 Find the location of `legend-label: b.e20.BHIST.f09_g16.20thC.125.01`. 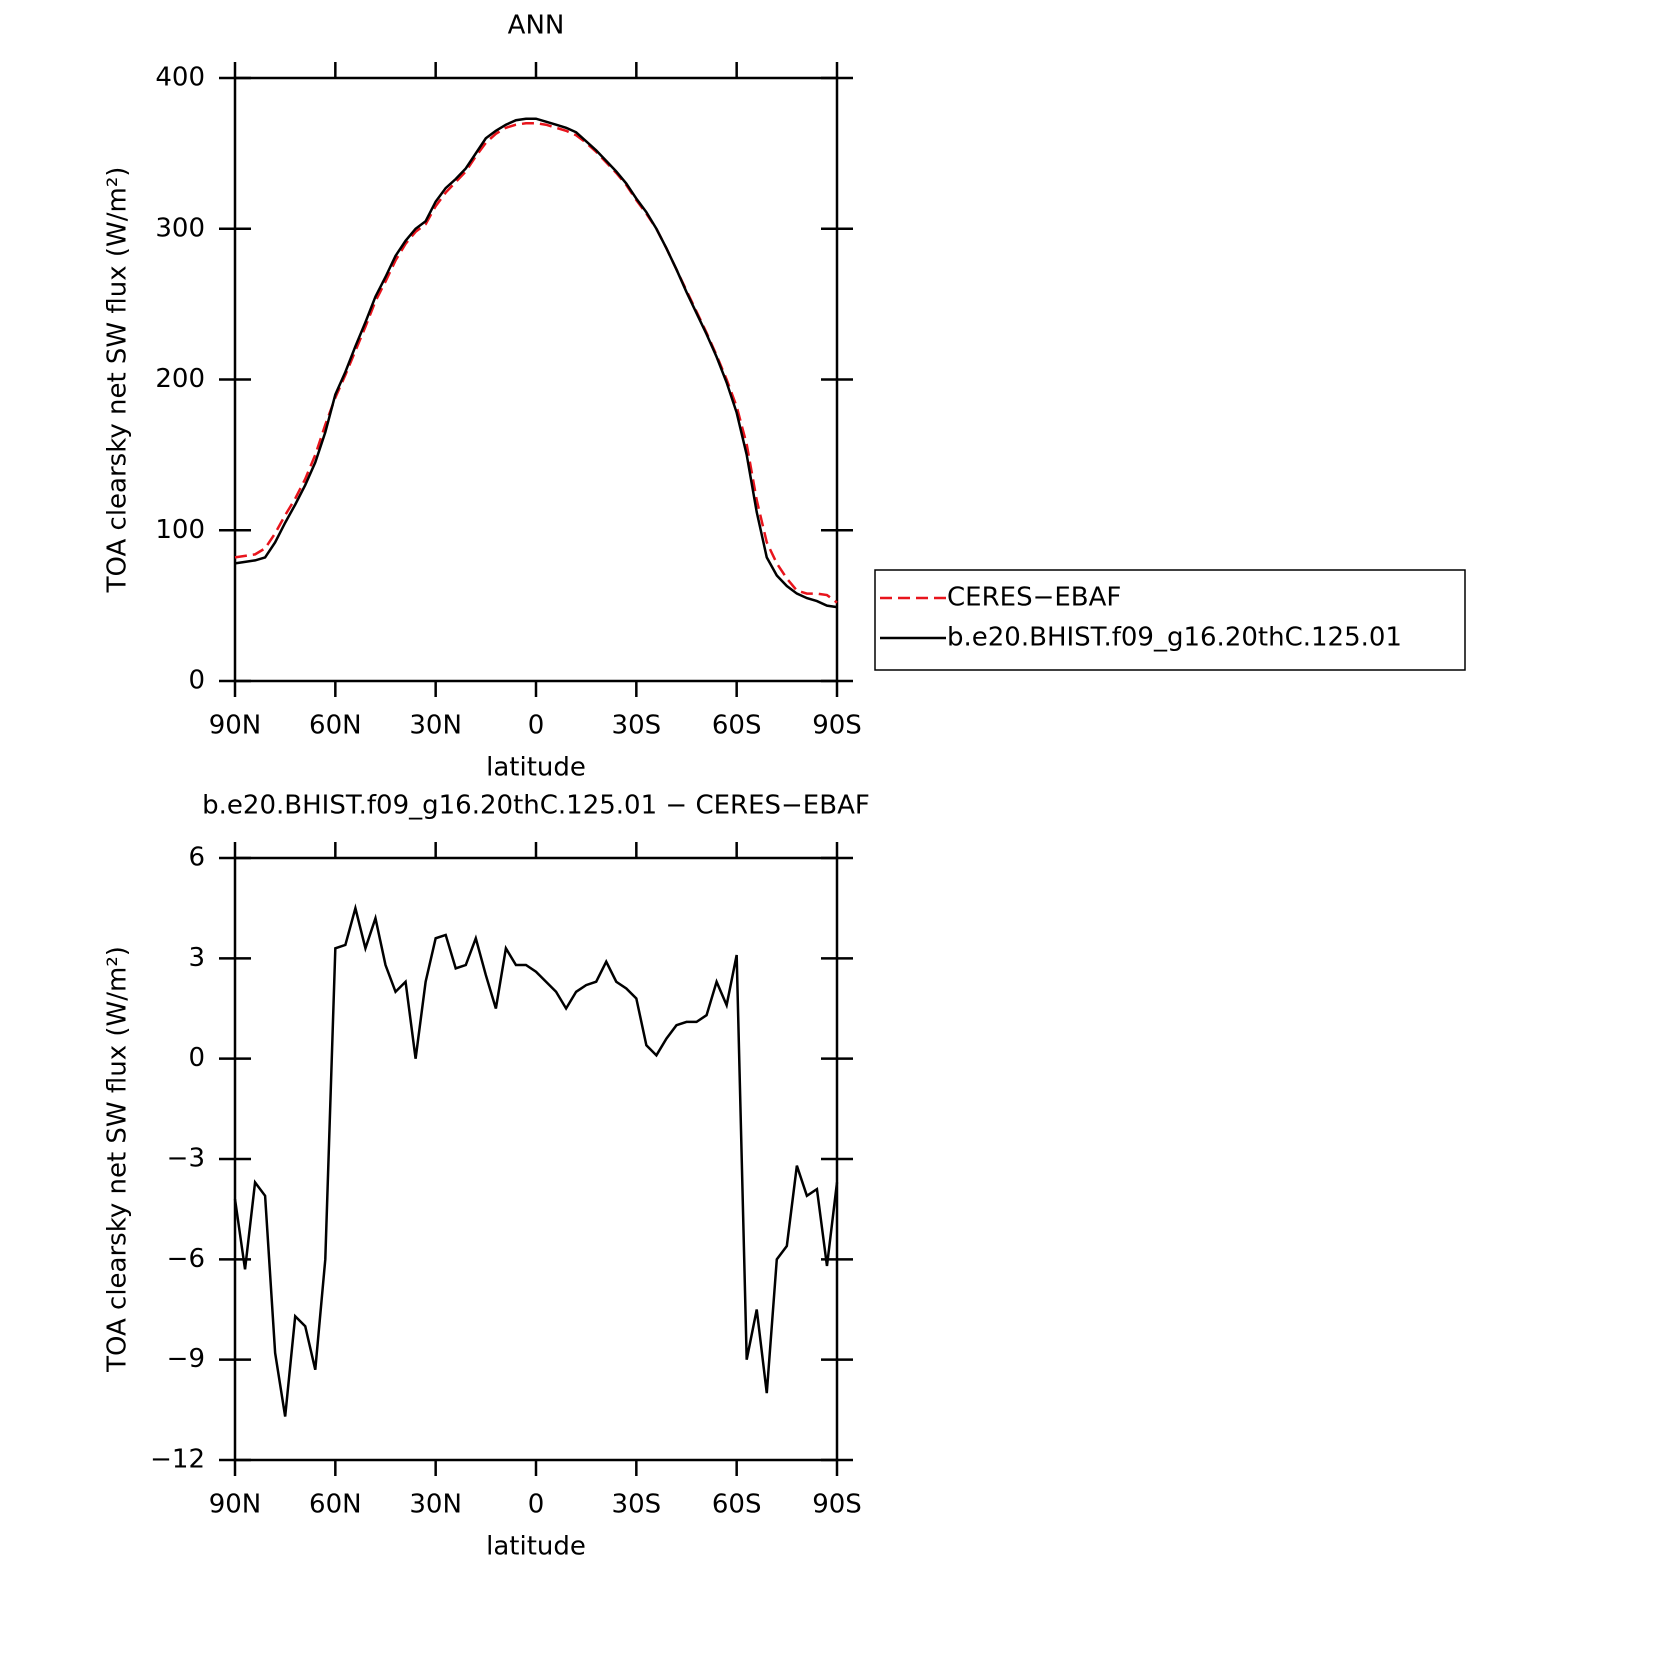

legend-label: b.e20.BHIST.f09_g16.20thC.125.01 is located at coordinates (1174, 638).